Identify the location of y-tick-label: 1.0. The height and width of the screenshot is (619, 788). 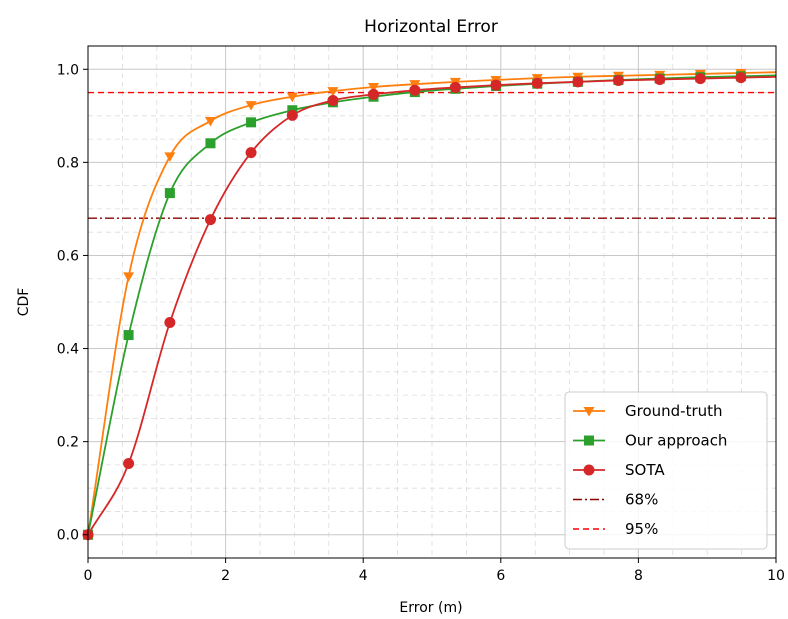
(68, 70).